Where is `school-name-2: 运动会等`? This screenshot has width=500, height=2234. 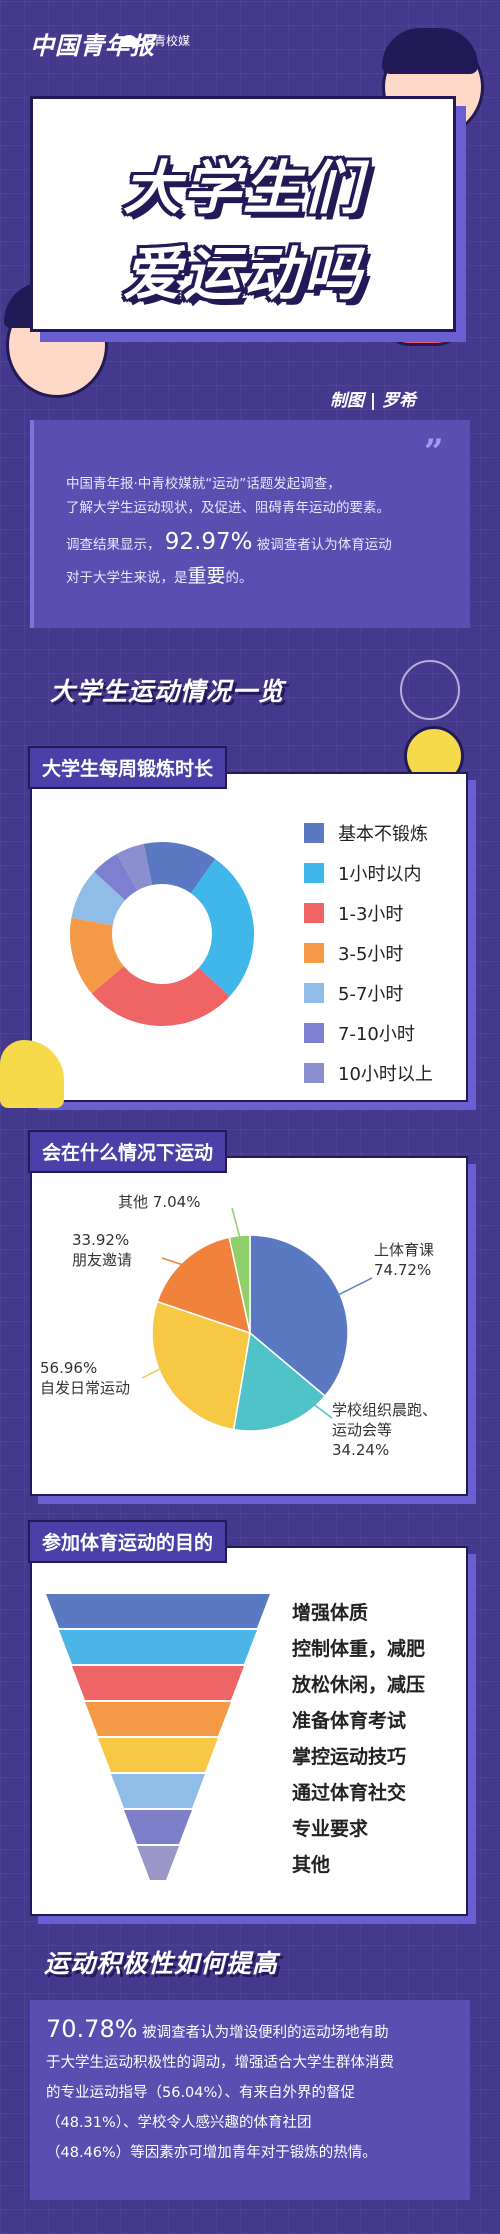 school-name-2: 运动会等 is located at coordinates (362, 1430).